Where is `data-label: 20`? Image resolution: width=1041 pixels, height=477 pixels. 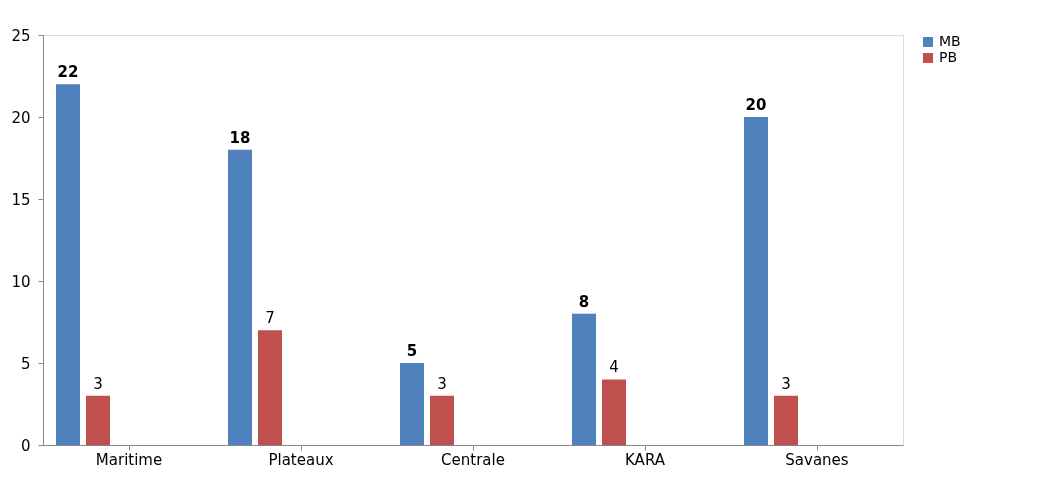
data-label: 20 is located at coordinates (756, 105).